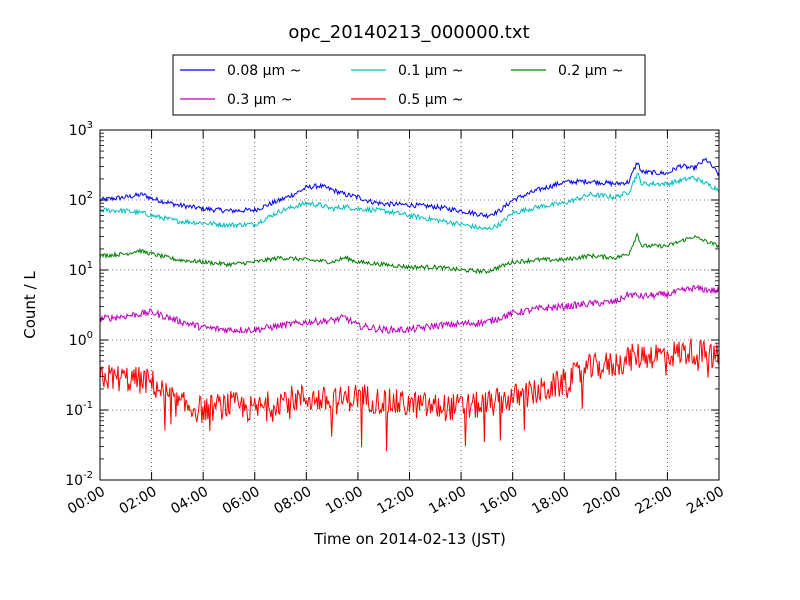 This screenshot has width=800, height=600. Describe the element at coordinates (90, 125) in the screenshot. I see `y-tick-exponent: 3` at that location.